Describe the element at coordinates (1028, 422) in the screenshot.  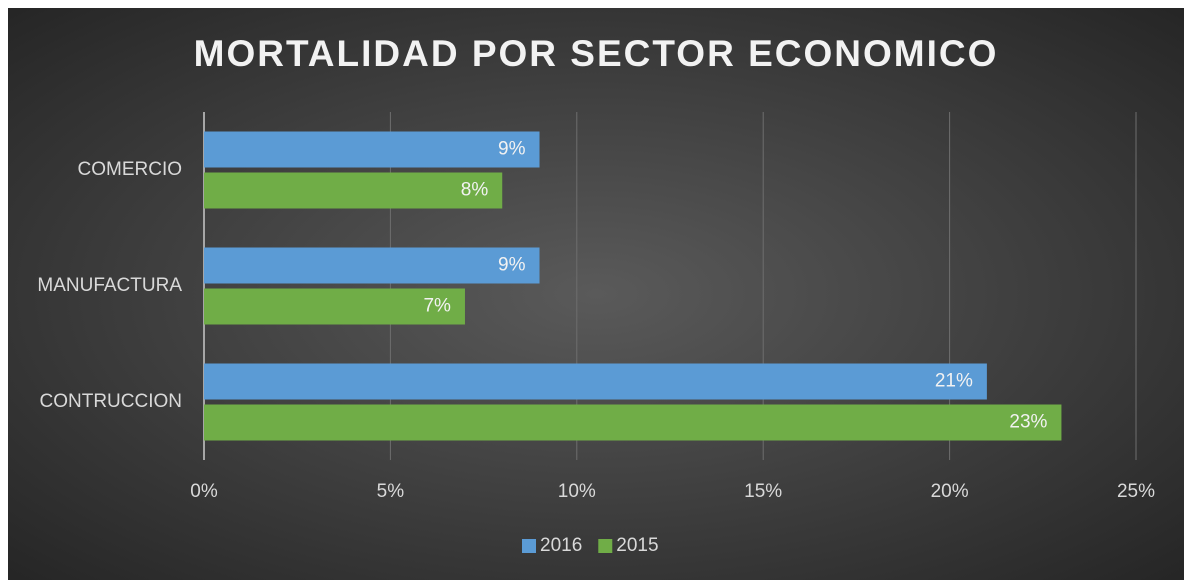
I see `data-label: 23%` at that location.